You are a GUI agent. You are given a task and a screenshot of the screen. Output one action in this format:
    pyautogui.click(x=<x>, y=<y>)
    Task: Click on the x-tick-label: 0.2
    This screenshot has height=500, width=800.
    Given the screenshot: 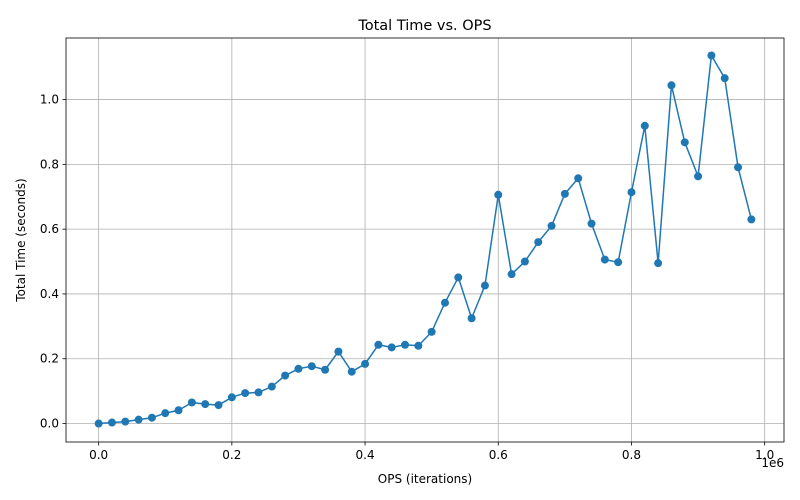 What is the action you would take?
    pyautogui.click(x=231, y=455)
    